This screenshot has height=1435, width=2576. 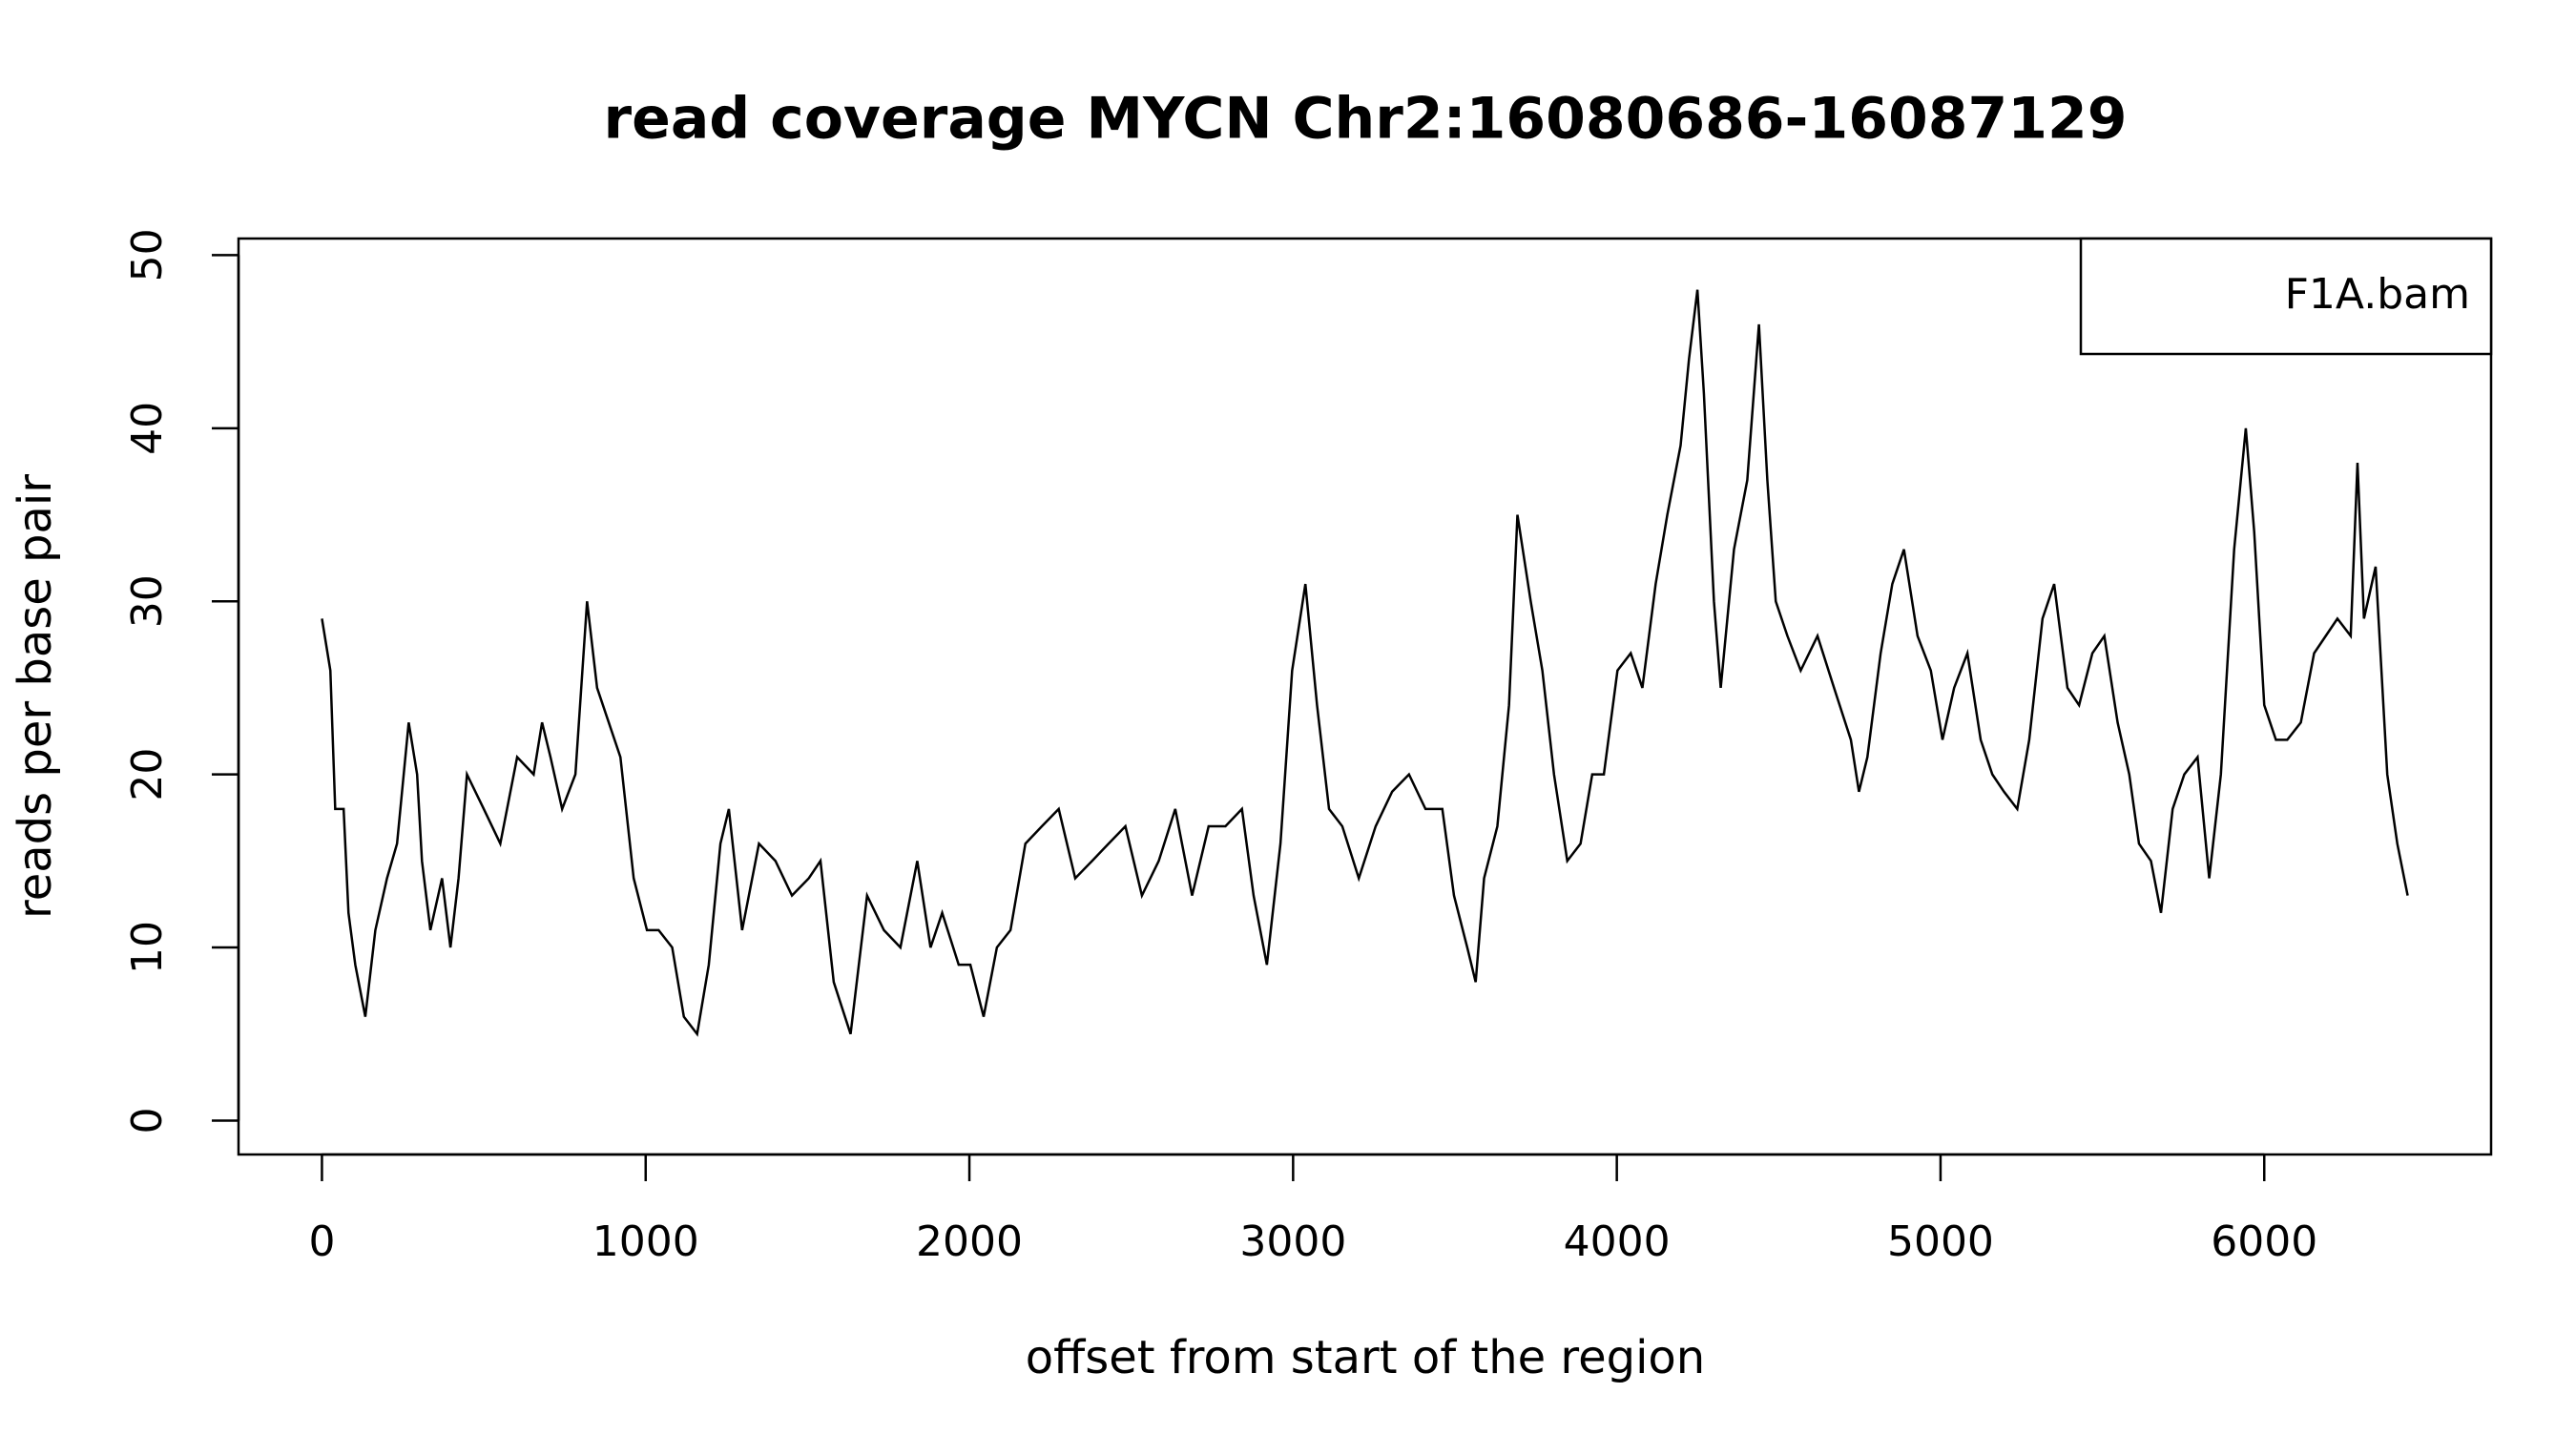 I want to click on legend-box, so click(x=2286, y=296).